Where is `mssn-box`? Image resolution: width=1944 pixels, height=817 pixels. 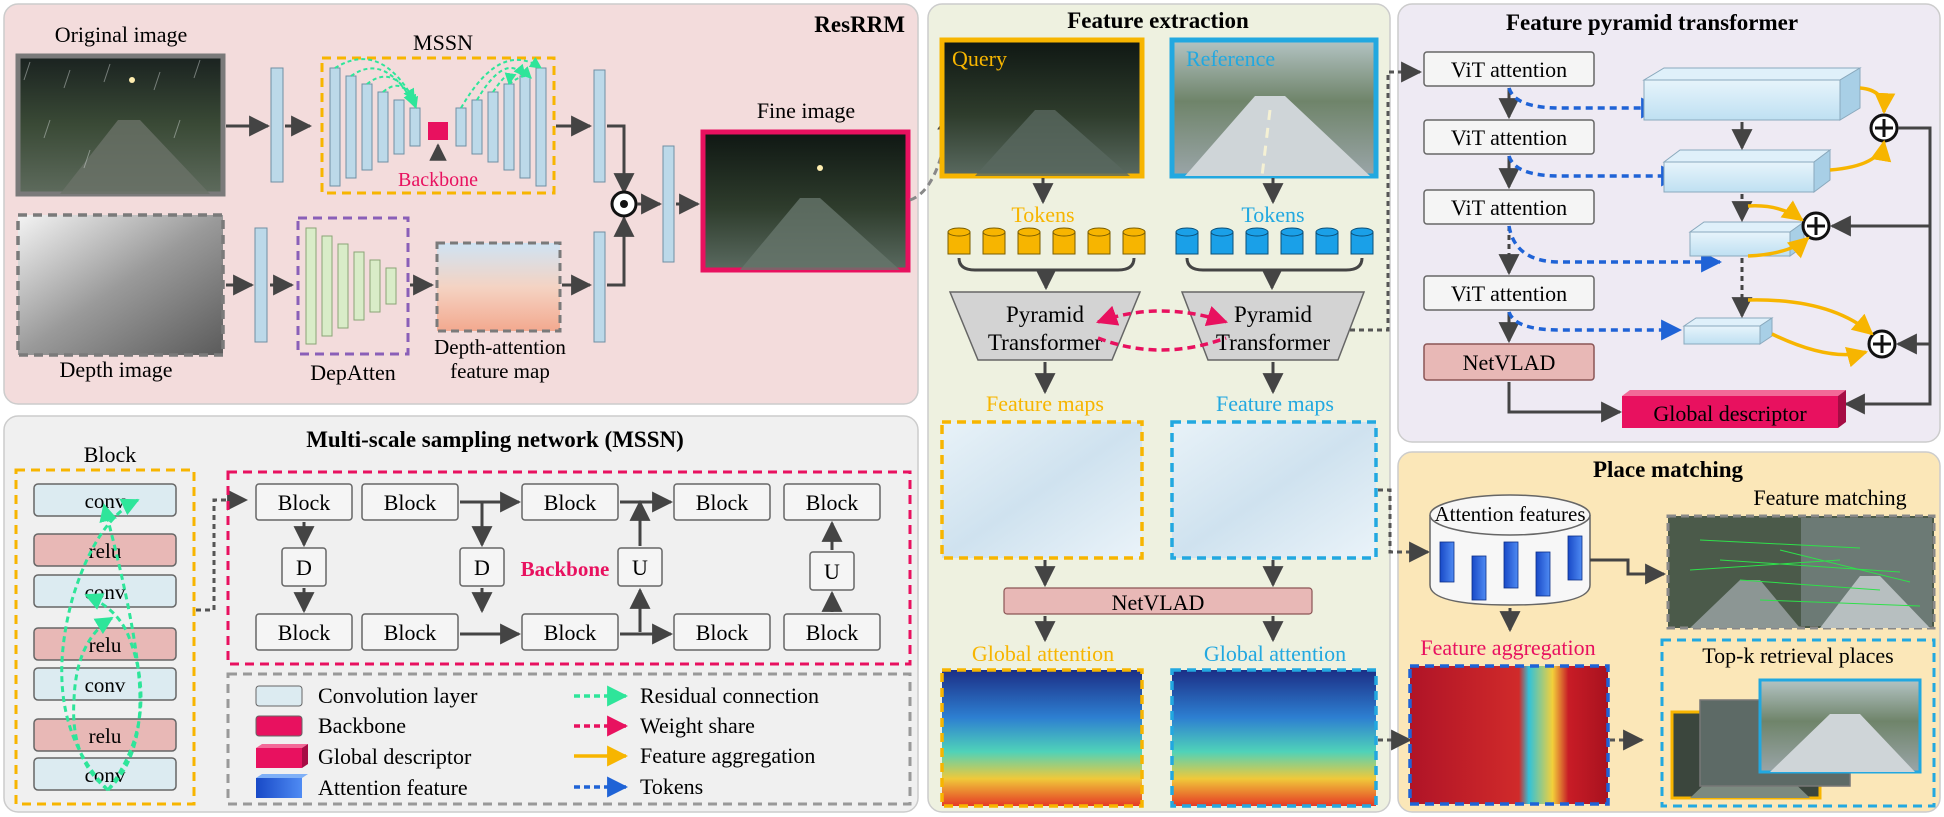
mssn-box is located at coordinates (438, 125).